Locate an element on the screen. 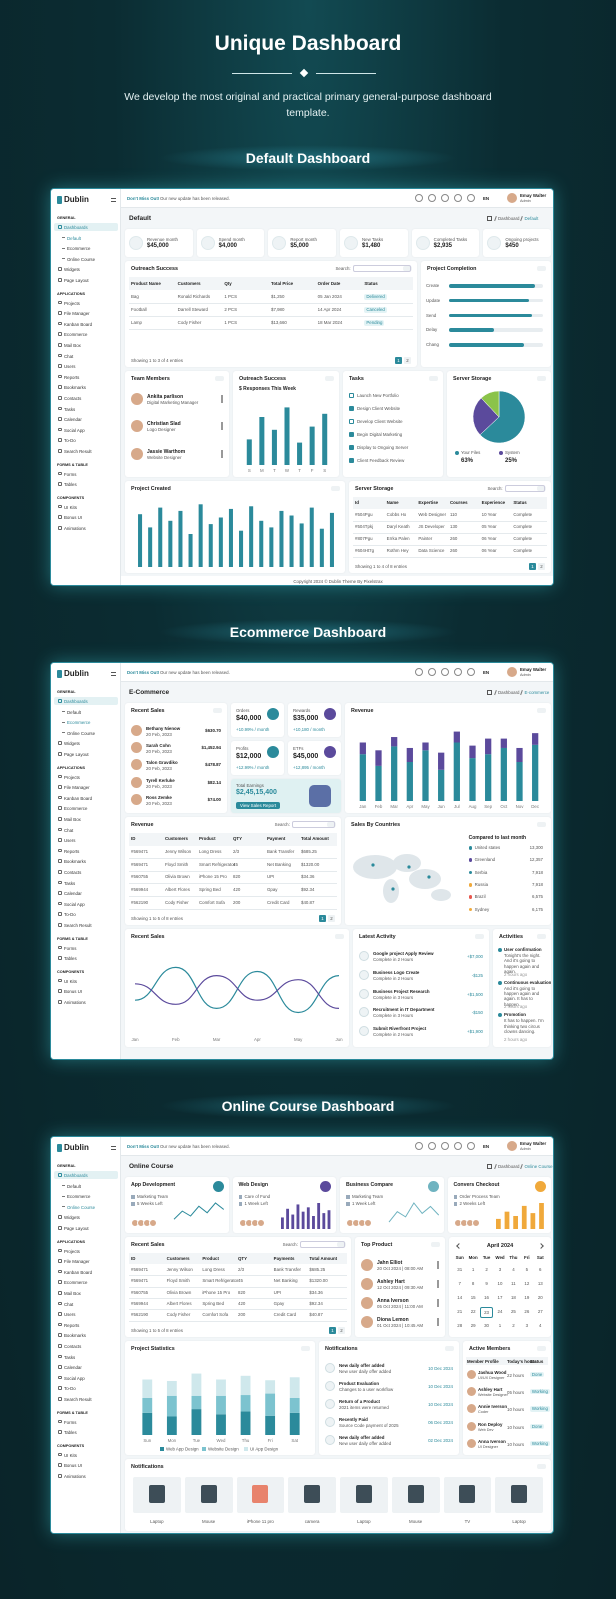 The height and width of the screenshot is (1599, 616). calendar-day: 19 is located at coordinates (527, 1297).